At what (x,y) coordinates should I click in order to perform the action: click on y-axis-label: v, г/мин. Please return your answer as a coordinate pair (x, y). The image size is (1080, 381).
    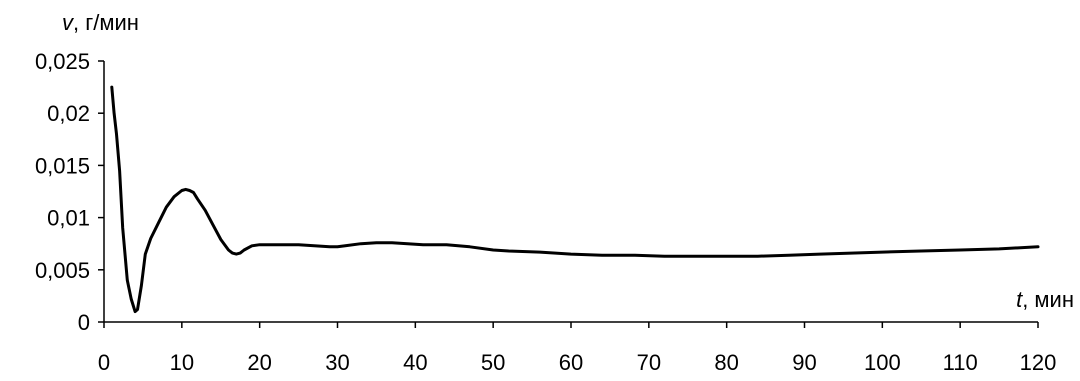
    Looking at the image, I should click on (100, 22).